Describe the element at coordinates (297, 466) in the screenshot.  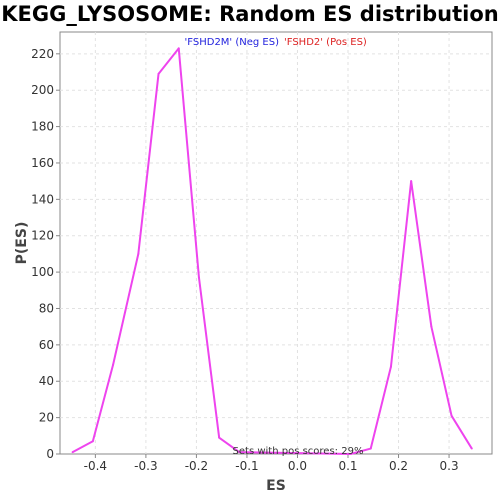
I see `x-tick-label: 0.0` at that location.